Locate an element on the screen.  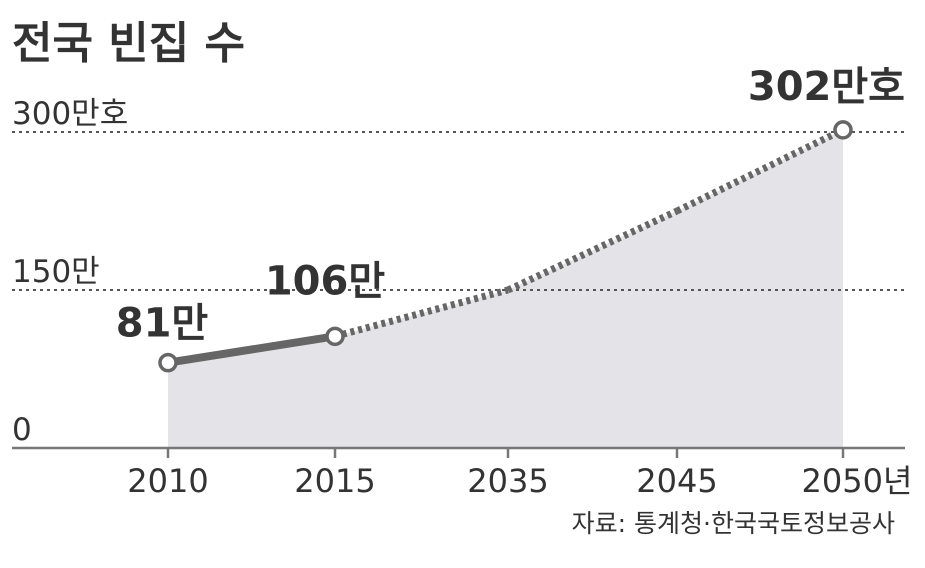
x-tick-label-2010: 2010 is located at coordinates (167, 481).